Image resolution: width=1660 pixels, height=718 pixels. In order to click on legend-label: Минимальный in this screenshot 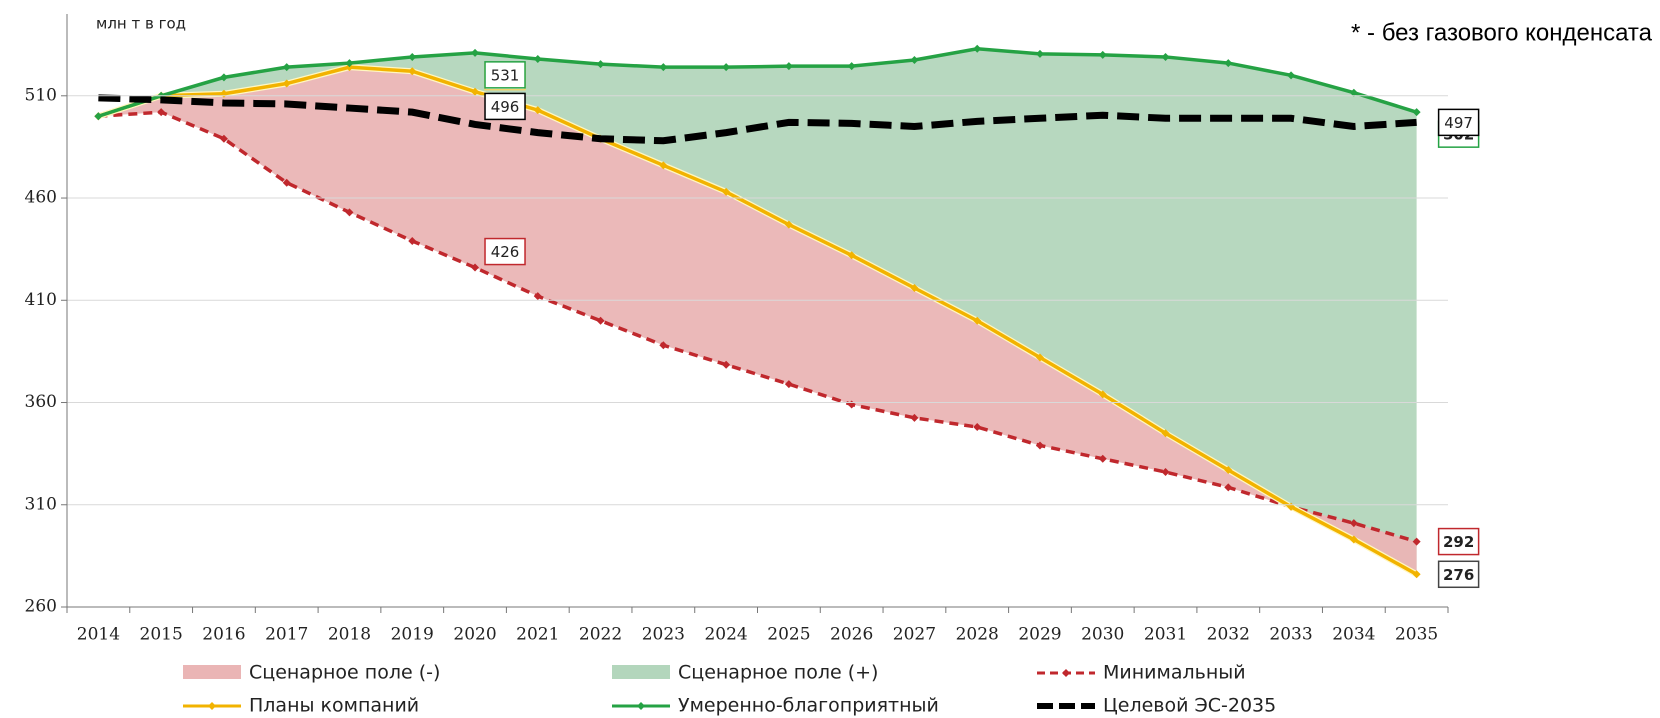, I will do `click(1174, 673)`.